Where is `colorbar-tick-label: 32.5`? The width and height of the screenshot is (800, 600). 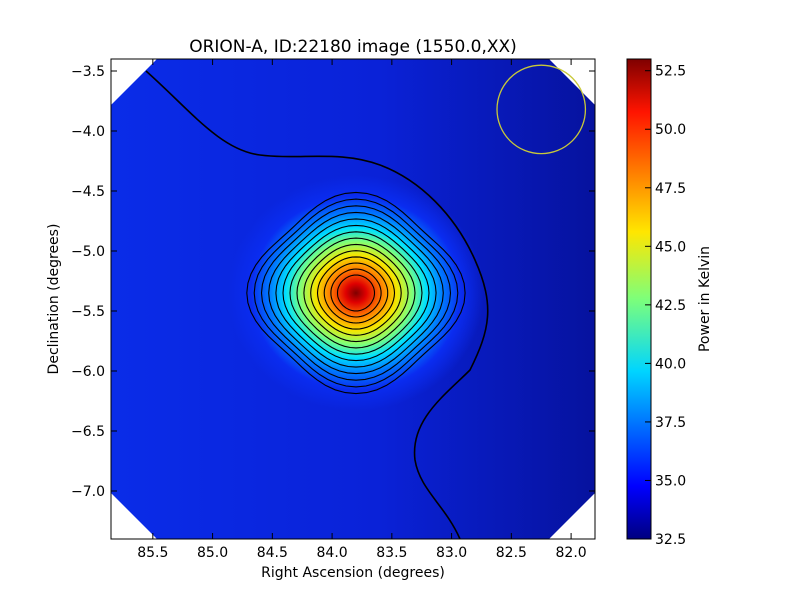 colorbar-tick-label: 32.5 is located at coordinates (670, 540).